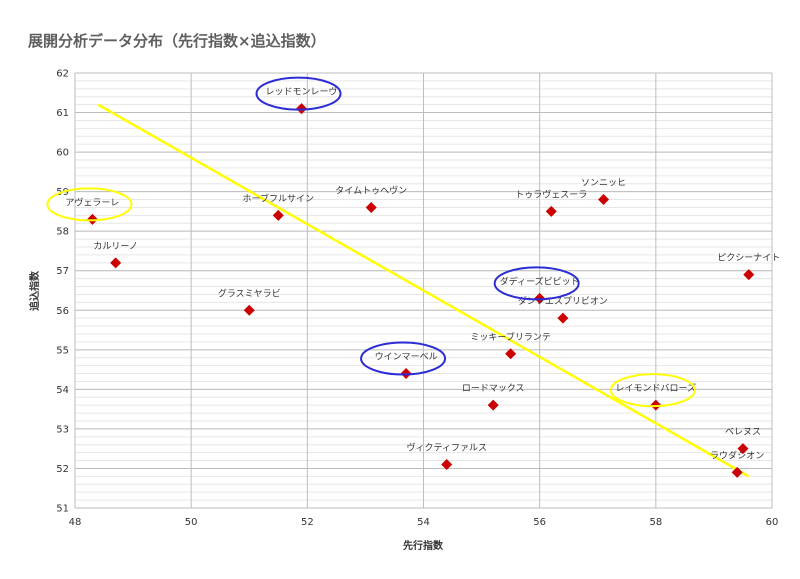  Describe the element at coordinates (748, 258) in the screenshot. I see `point-label: ピクシーナイト` at that location.